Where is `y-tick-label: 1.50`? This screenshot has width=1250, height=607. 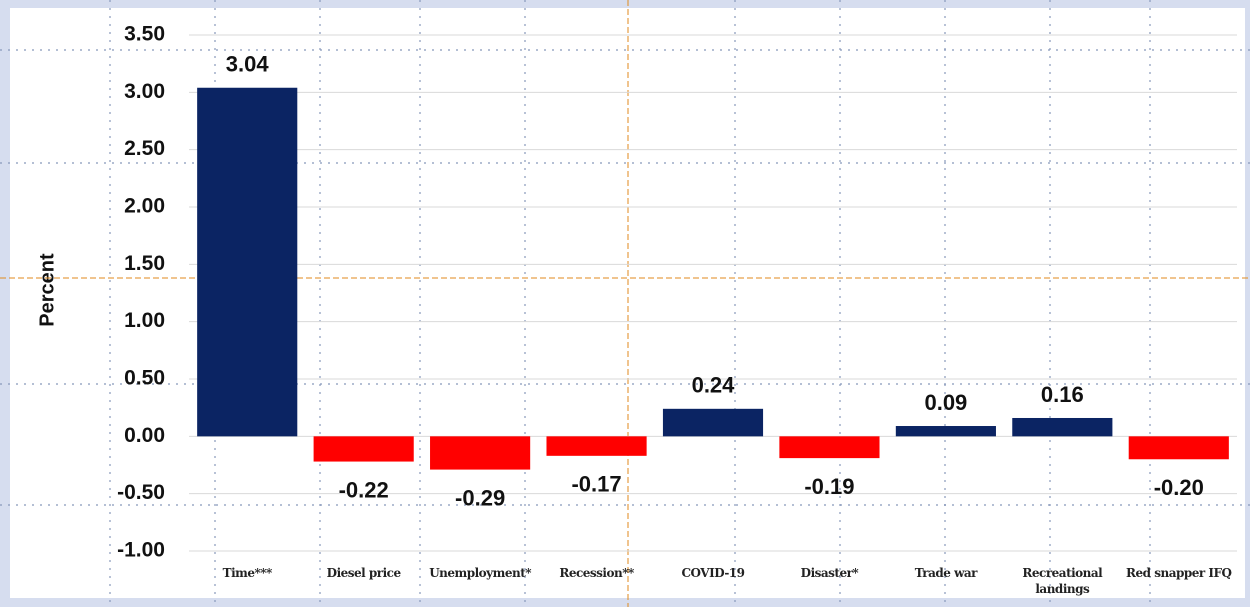
y-tick-label: 1.50 is located at coordinates (144, 263).